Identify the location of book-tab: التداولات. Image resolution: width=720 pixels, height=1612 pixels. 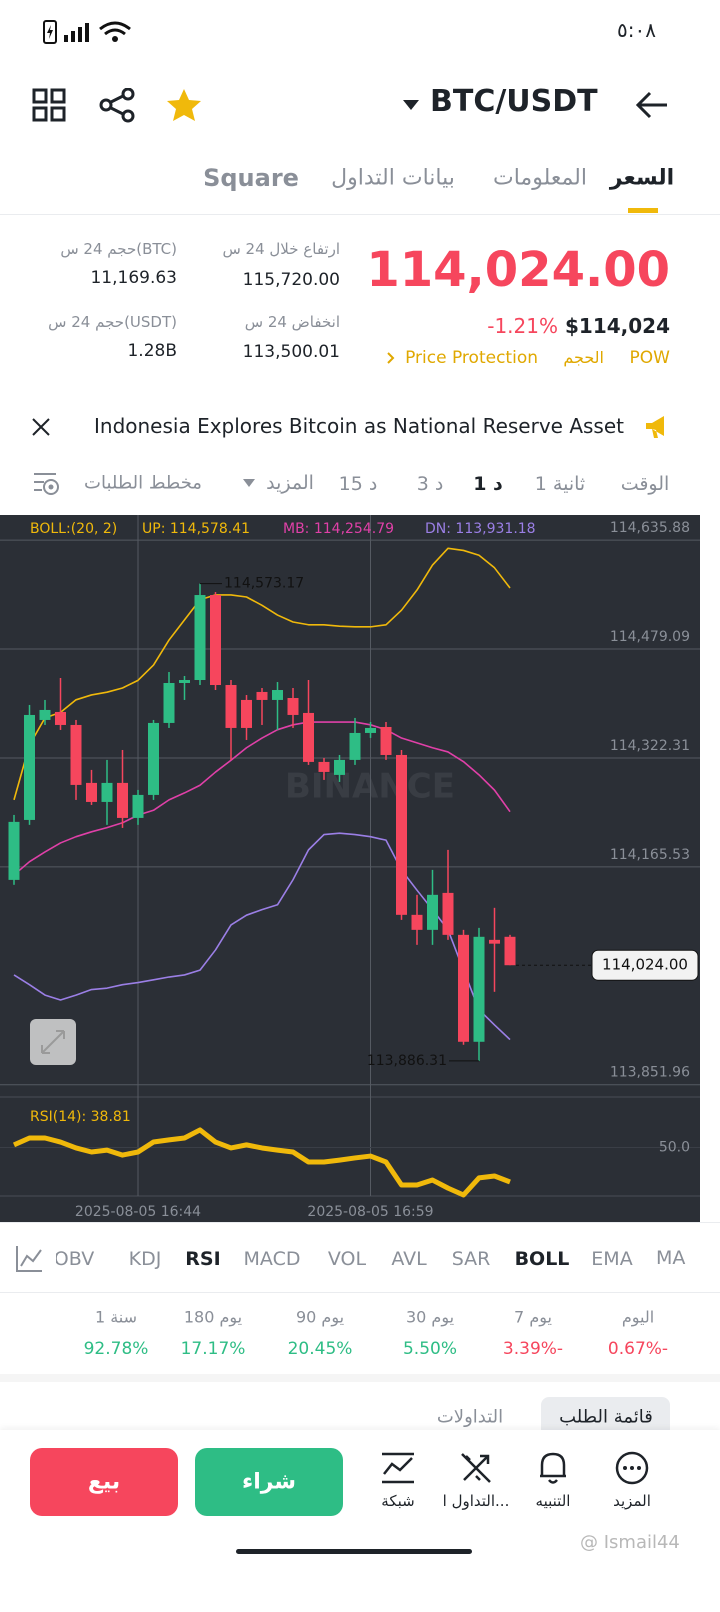
(470, 1417).